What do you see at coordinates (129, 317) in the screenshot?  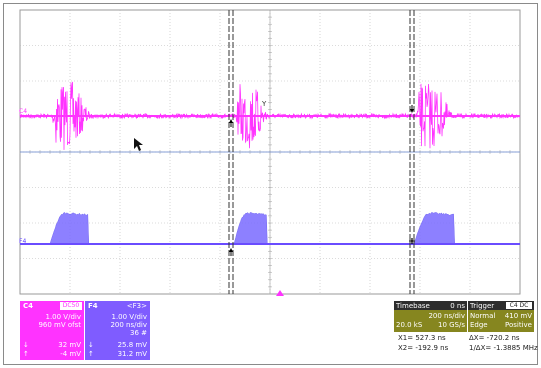 I see `f4-vdiv: 1.00 V/div` at bounding box center [129, 317].